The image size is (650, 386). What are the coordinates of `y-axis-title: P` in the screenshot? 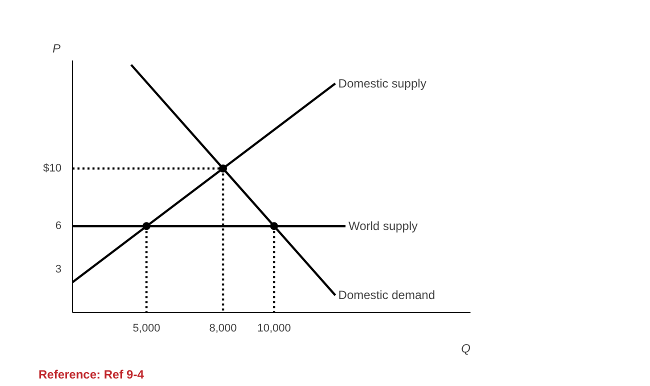 It's located at (56, 49).